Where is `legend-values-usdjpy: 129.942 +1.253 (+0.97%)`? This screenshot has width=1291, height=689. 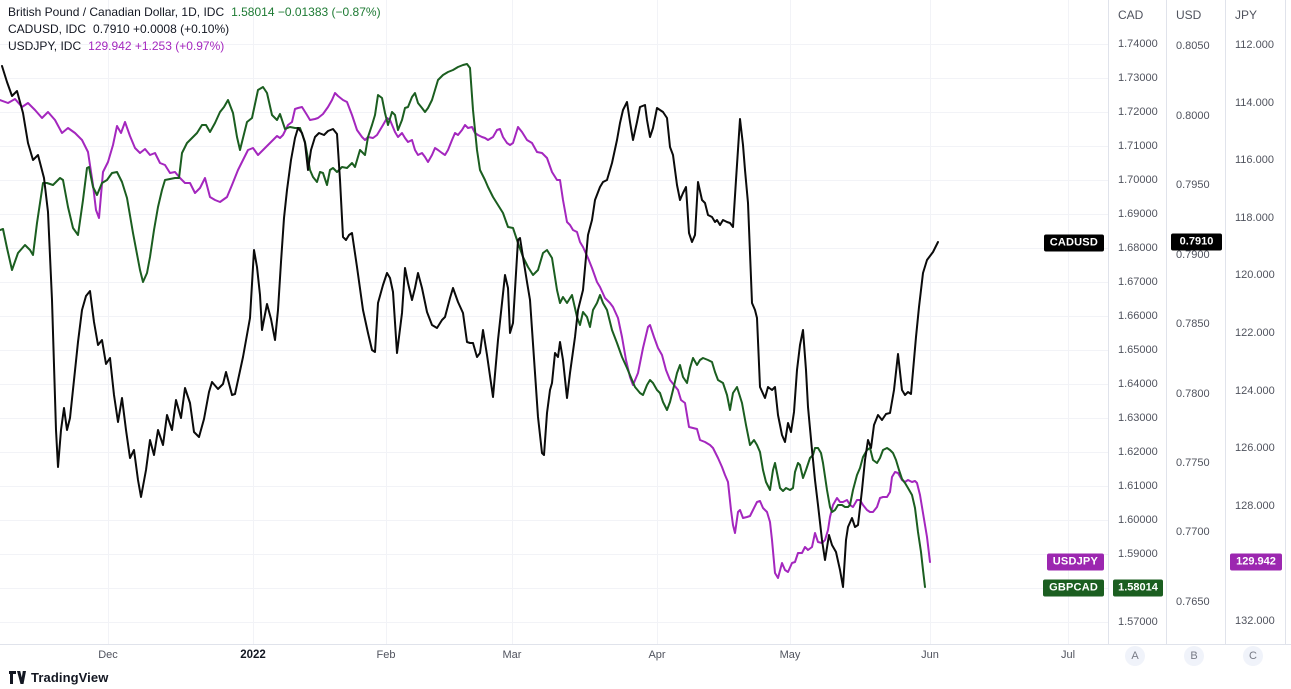
legend-values-usdjpy: 129.942 +1.253 (+0.97%) is located at coordinates (156, 46).